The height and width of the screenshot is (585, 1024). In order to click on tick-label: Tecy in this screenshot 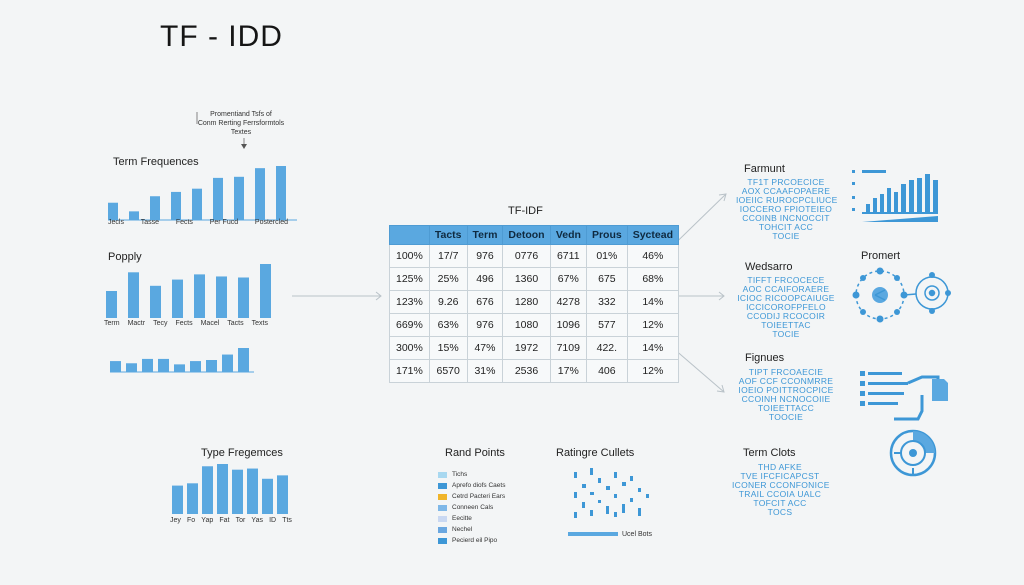, I will do `click(160, 323)`.